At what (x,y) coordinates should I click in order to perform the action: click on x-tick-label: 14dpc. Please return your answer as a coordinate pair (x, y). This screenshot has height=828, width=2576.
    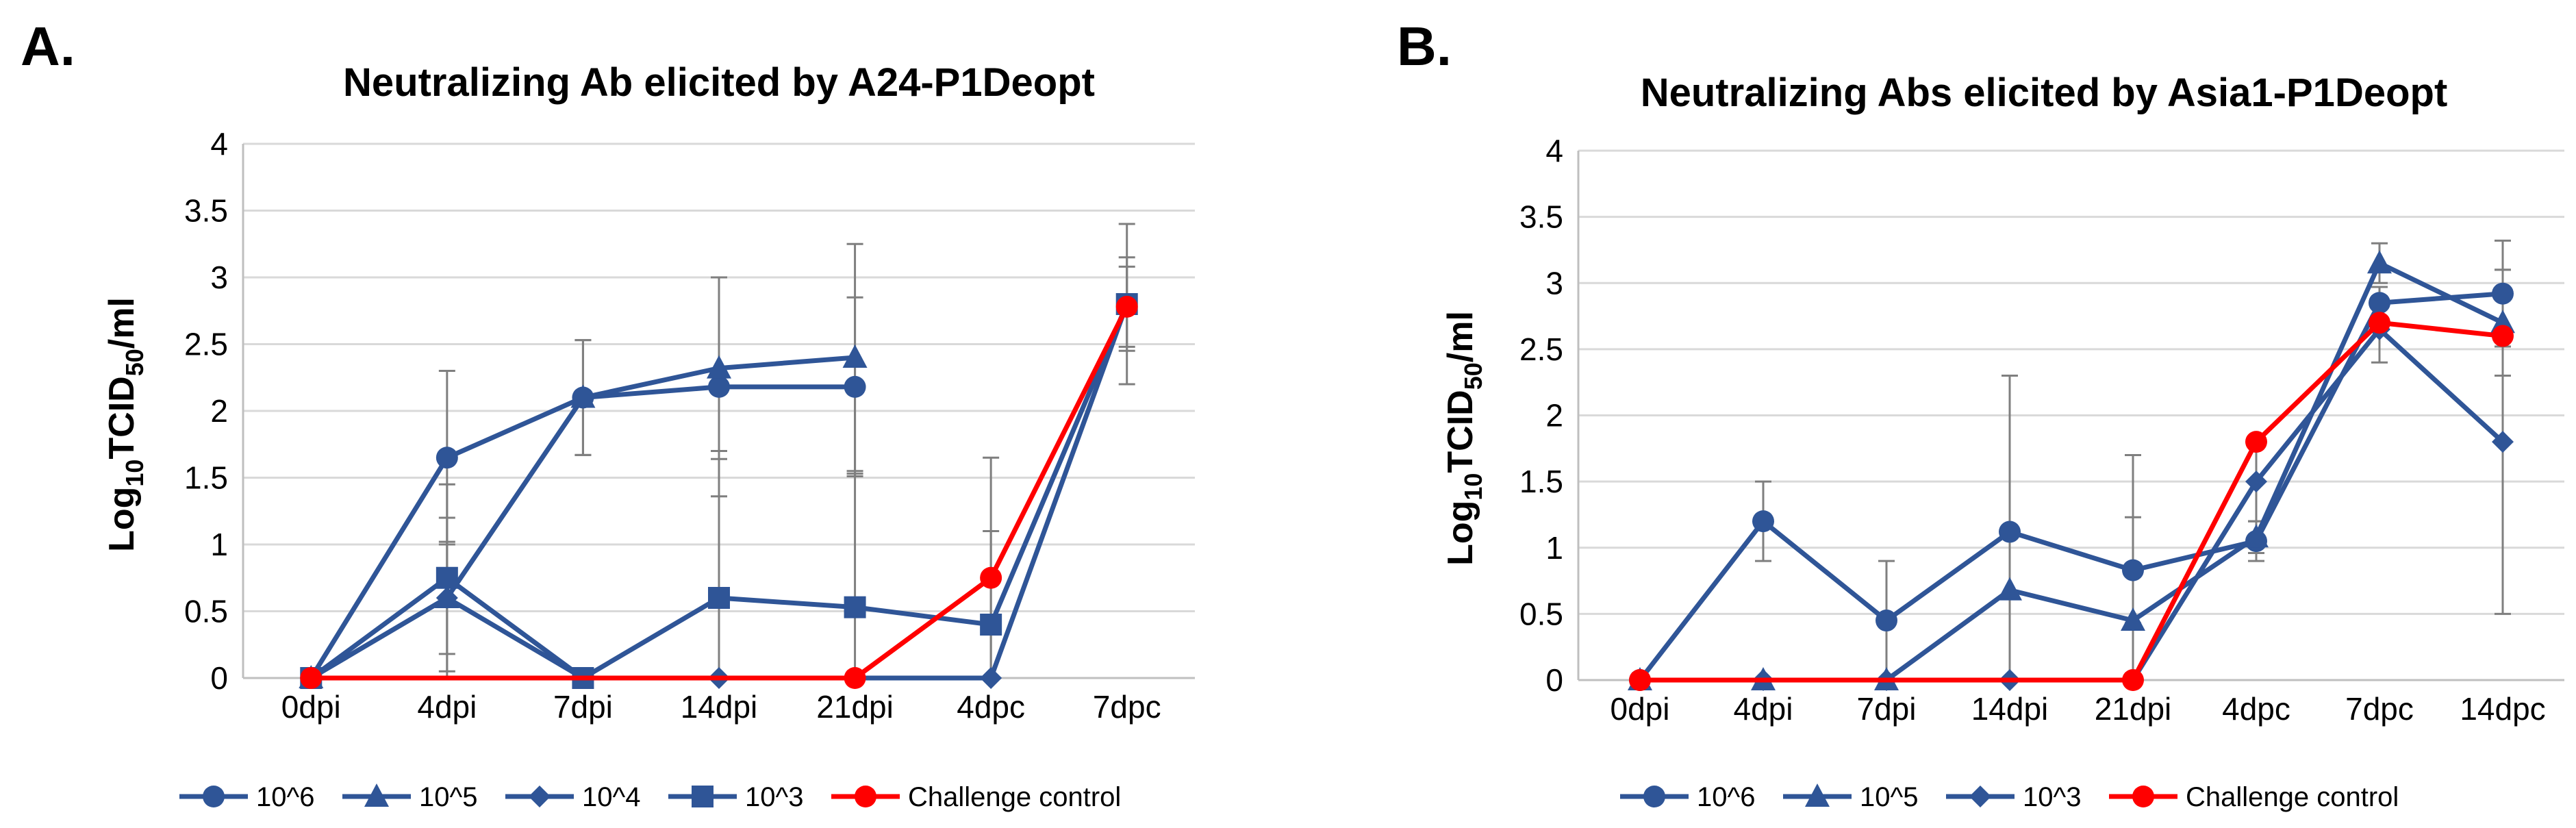
    Looking at the image, I should click on (2502, 709).